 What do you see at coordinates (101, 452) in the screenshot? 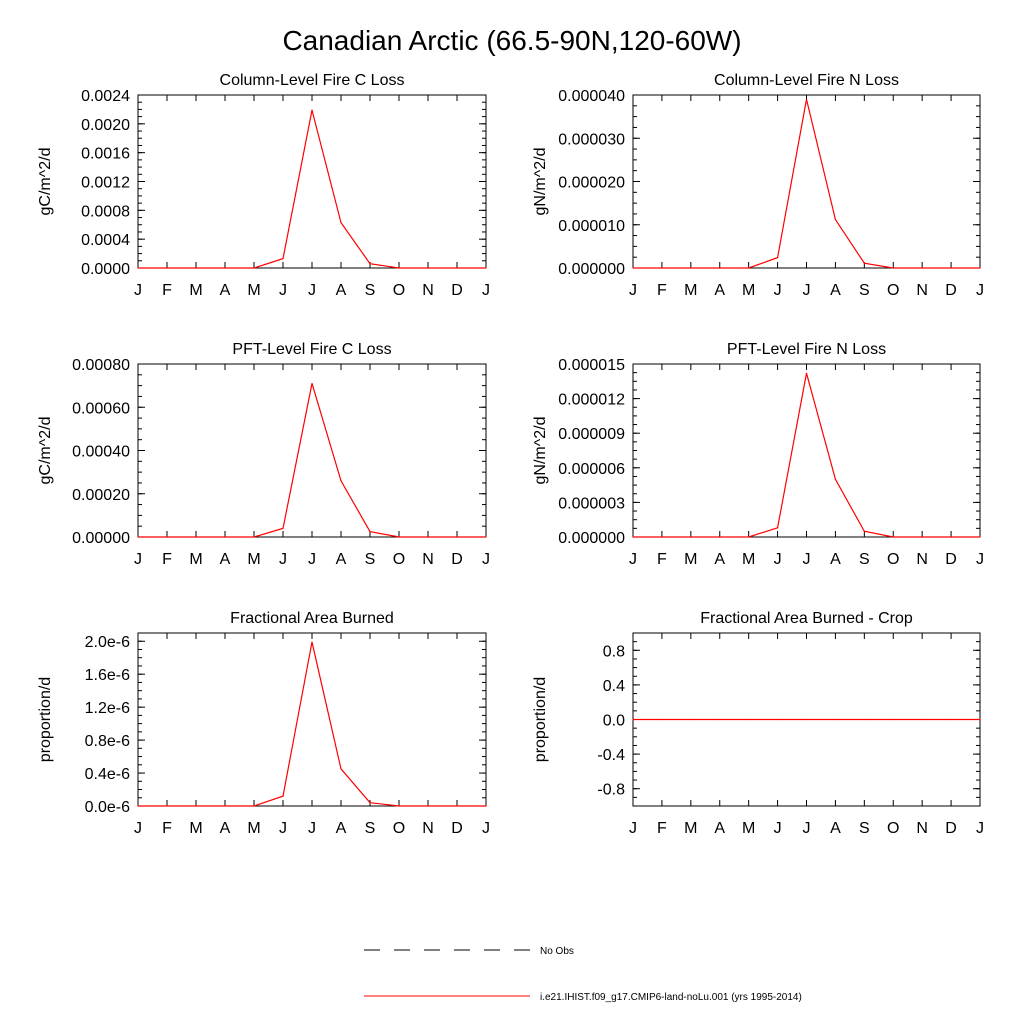
I see `y-tick-label: 0.00040` at bounding box center [101, 452].